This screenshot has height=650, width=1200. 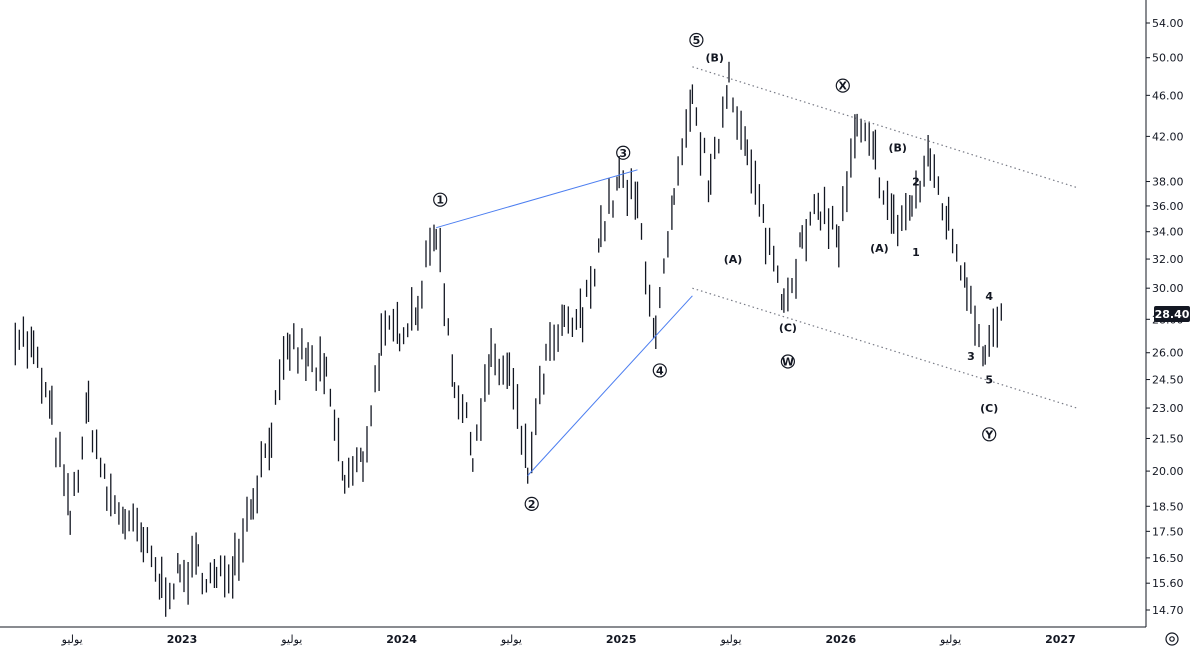 I want to click on price-tick-label: 36.00, so click(x=1168, y=206).